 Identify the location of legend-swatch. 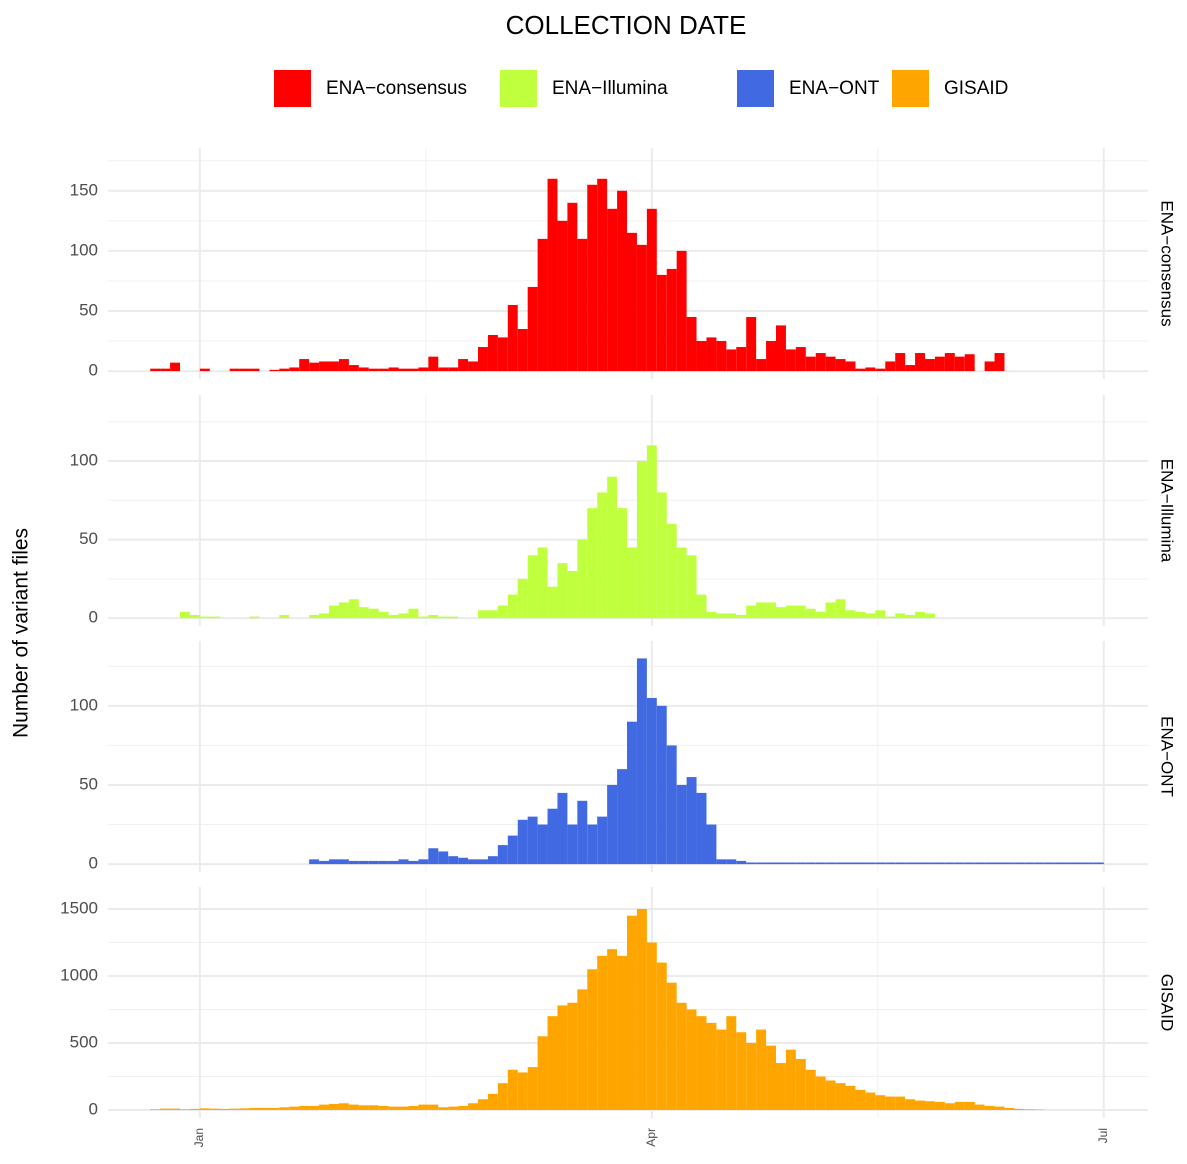
(755, 88).